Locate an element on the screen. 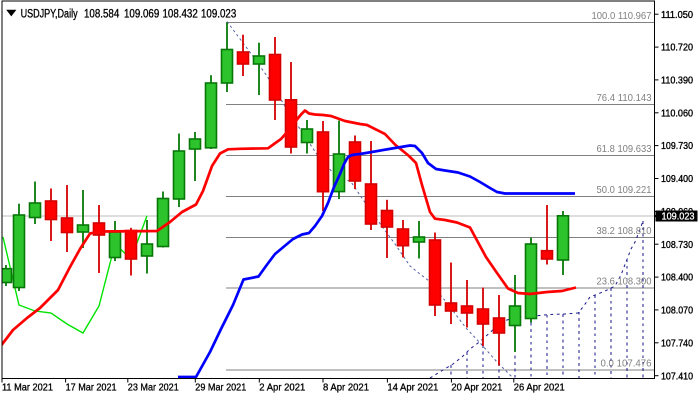 This screenshot has width=700, height=400. svg-text: 110.060 is located at coordinates (677, 113).